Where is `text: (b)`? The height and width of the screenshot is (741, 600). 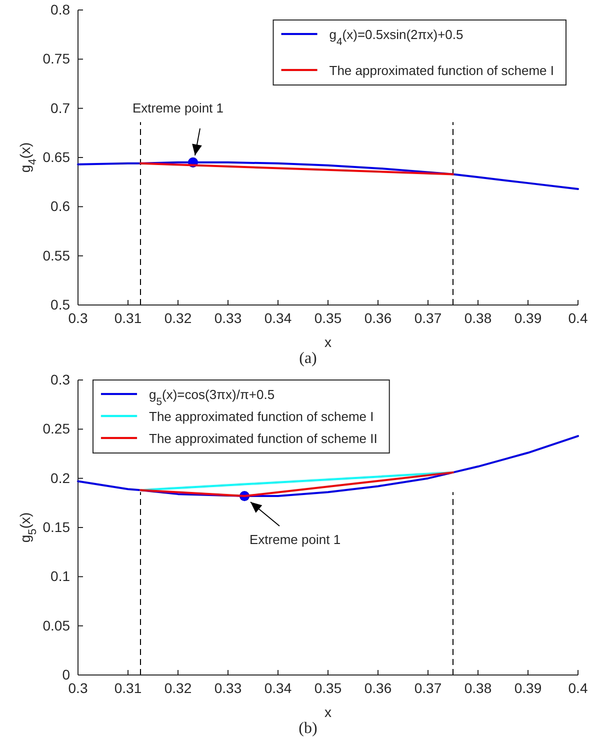 text: (b) is located at coordinates (308, 728).